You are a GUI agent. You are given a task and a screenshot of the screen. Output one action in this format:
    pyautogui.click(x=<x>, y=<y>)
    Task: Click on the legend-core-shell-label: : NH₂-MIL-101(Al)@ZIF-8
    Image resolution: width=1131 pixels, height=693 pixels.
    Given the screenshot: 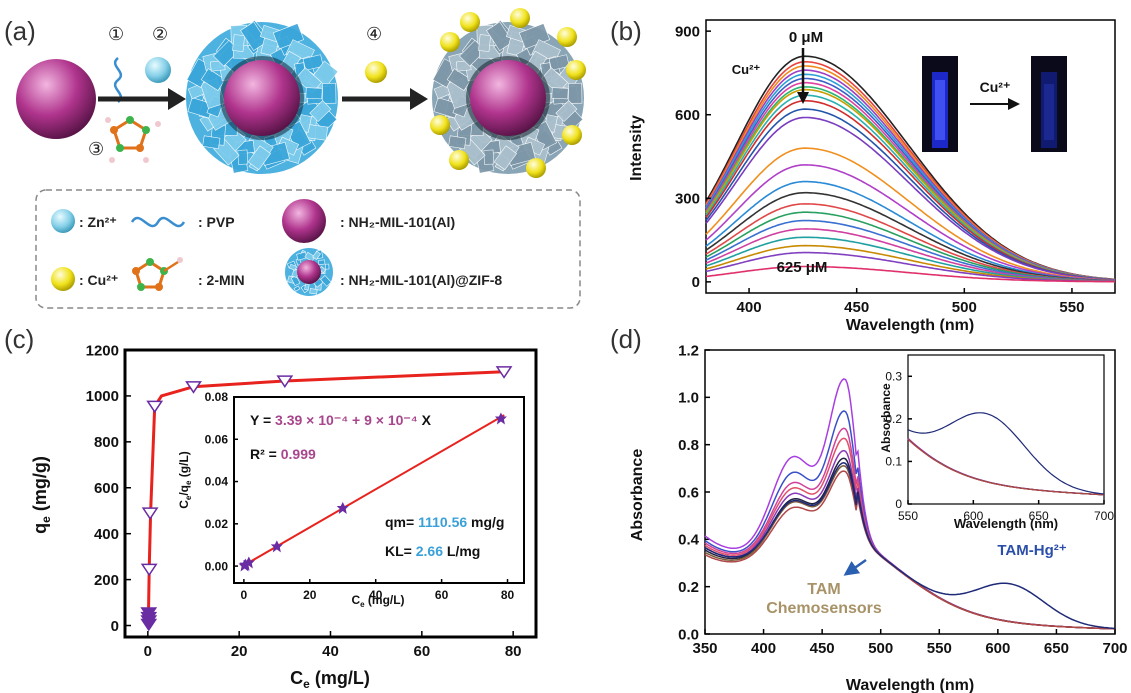 What is the action you would take?
    pyautogui.click(x=421, y=280)
    